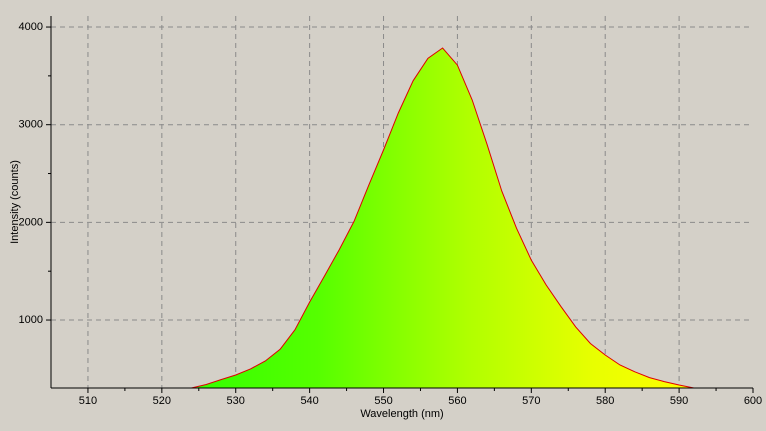 Image resolution: width=766 pixels, height=431 pixels. I want to click on x-tick-label: 530, so click(236, 401).